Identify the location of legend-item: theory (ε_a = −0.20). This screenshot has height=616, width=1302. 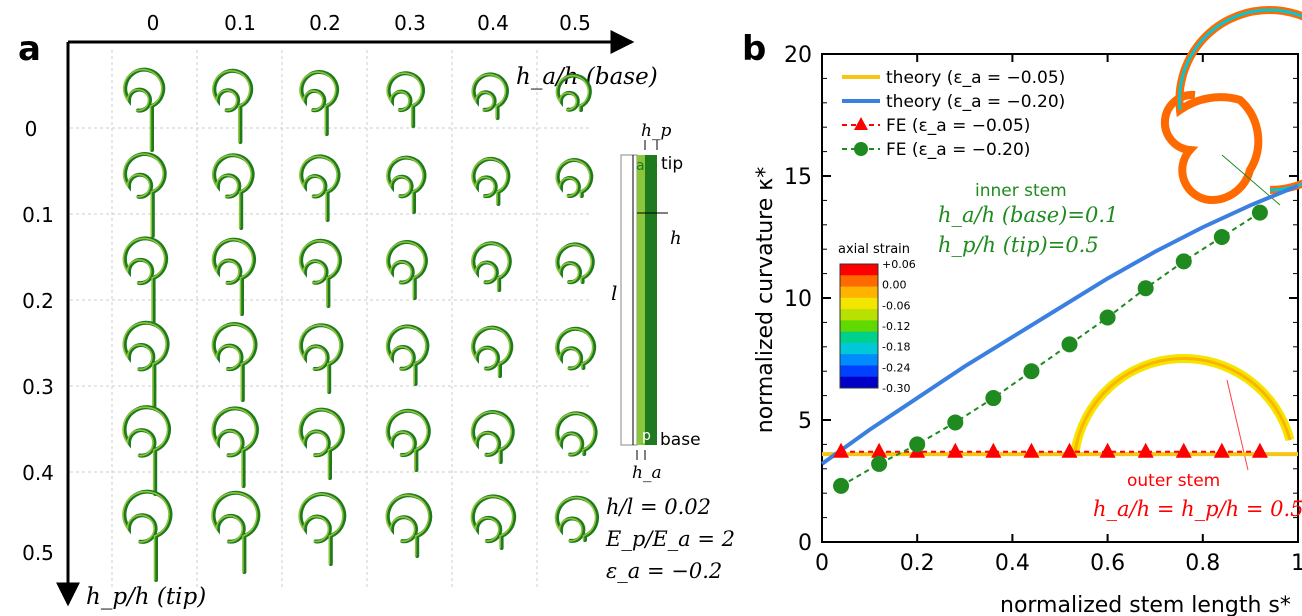
(953, 102).